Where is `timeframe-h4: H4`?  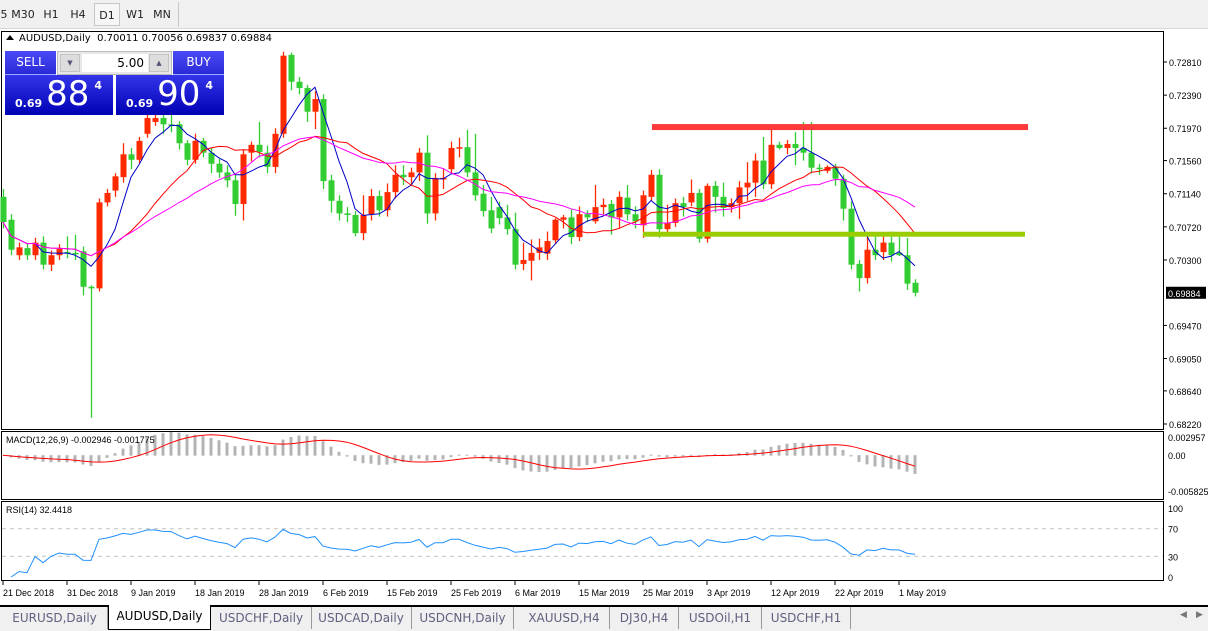
timeframe-h4: H4 is located at coordinates (78, 14).